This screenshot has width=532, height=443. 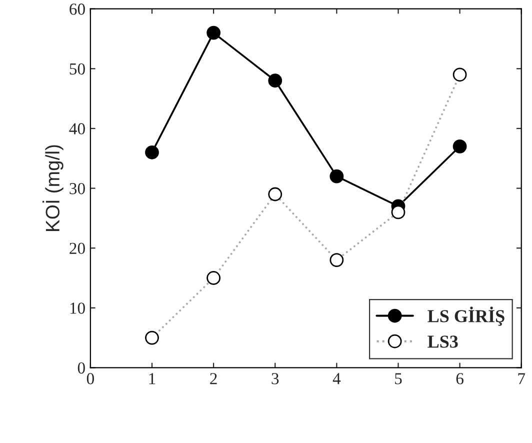 What do you see at coordinates (522, 378) in the screenshot?
I see `x-tick-label: 7` at bounding box center [522, 378].